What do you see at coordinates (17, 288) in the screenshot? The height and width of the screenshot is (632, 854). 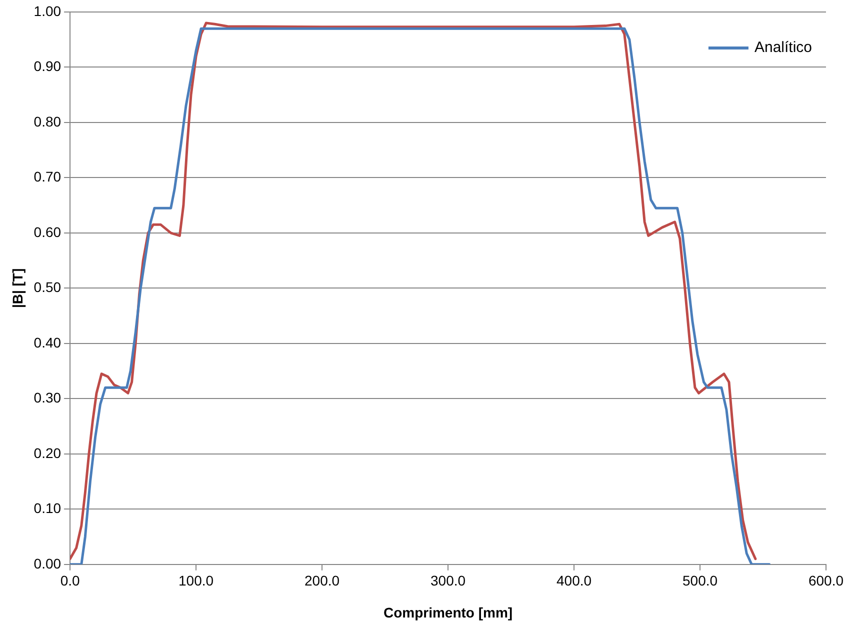 I see `y-axis-title: |B| [T]` at bounding box center [17, 288].